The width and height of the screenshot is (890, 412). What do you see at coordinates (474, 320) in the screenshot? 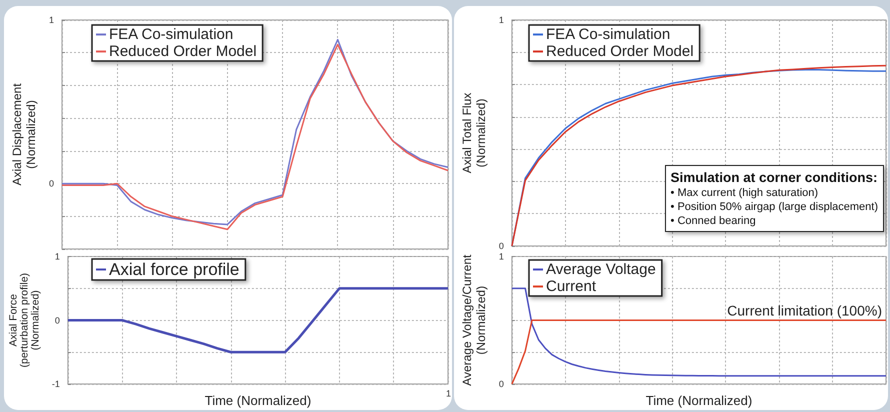
I see `y-axis-title: Average Voltage/Current (Normalized)` at bounding box center [474, 320].